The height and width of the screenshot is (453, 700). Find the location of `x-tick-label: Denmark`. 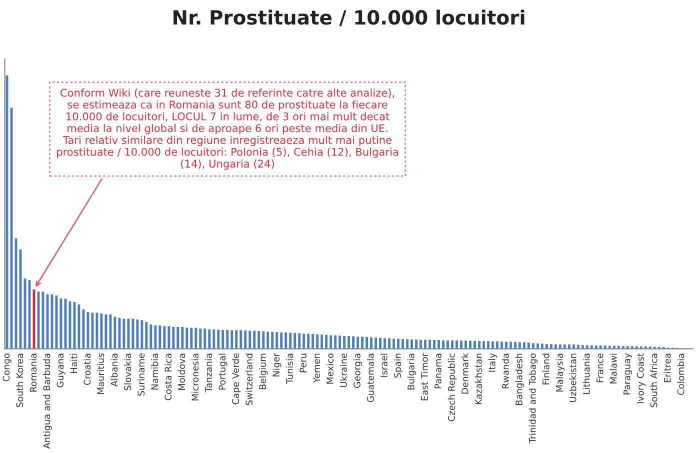

x-tick-label: Denmark is located at coordinates (464, 373).